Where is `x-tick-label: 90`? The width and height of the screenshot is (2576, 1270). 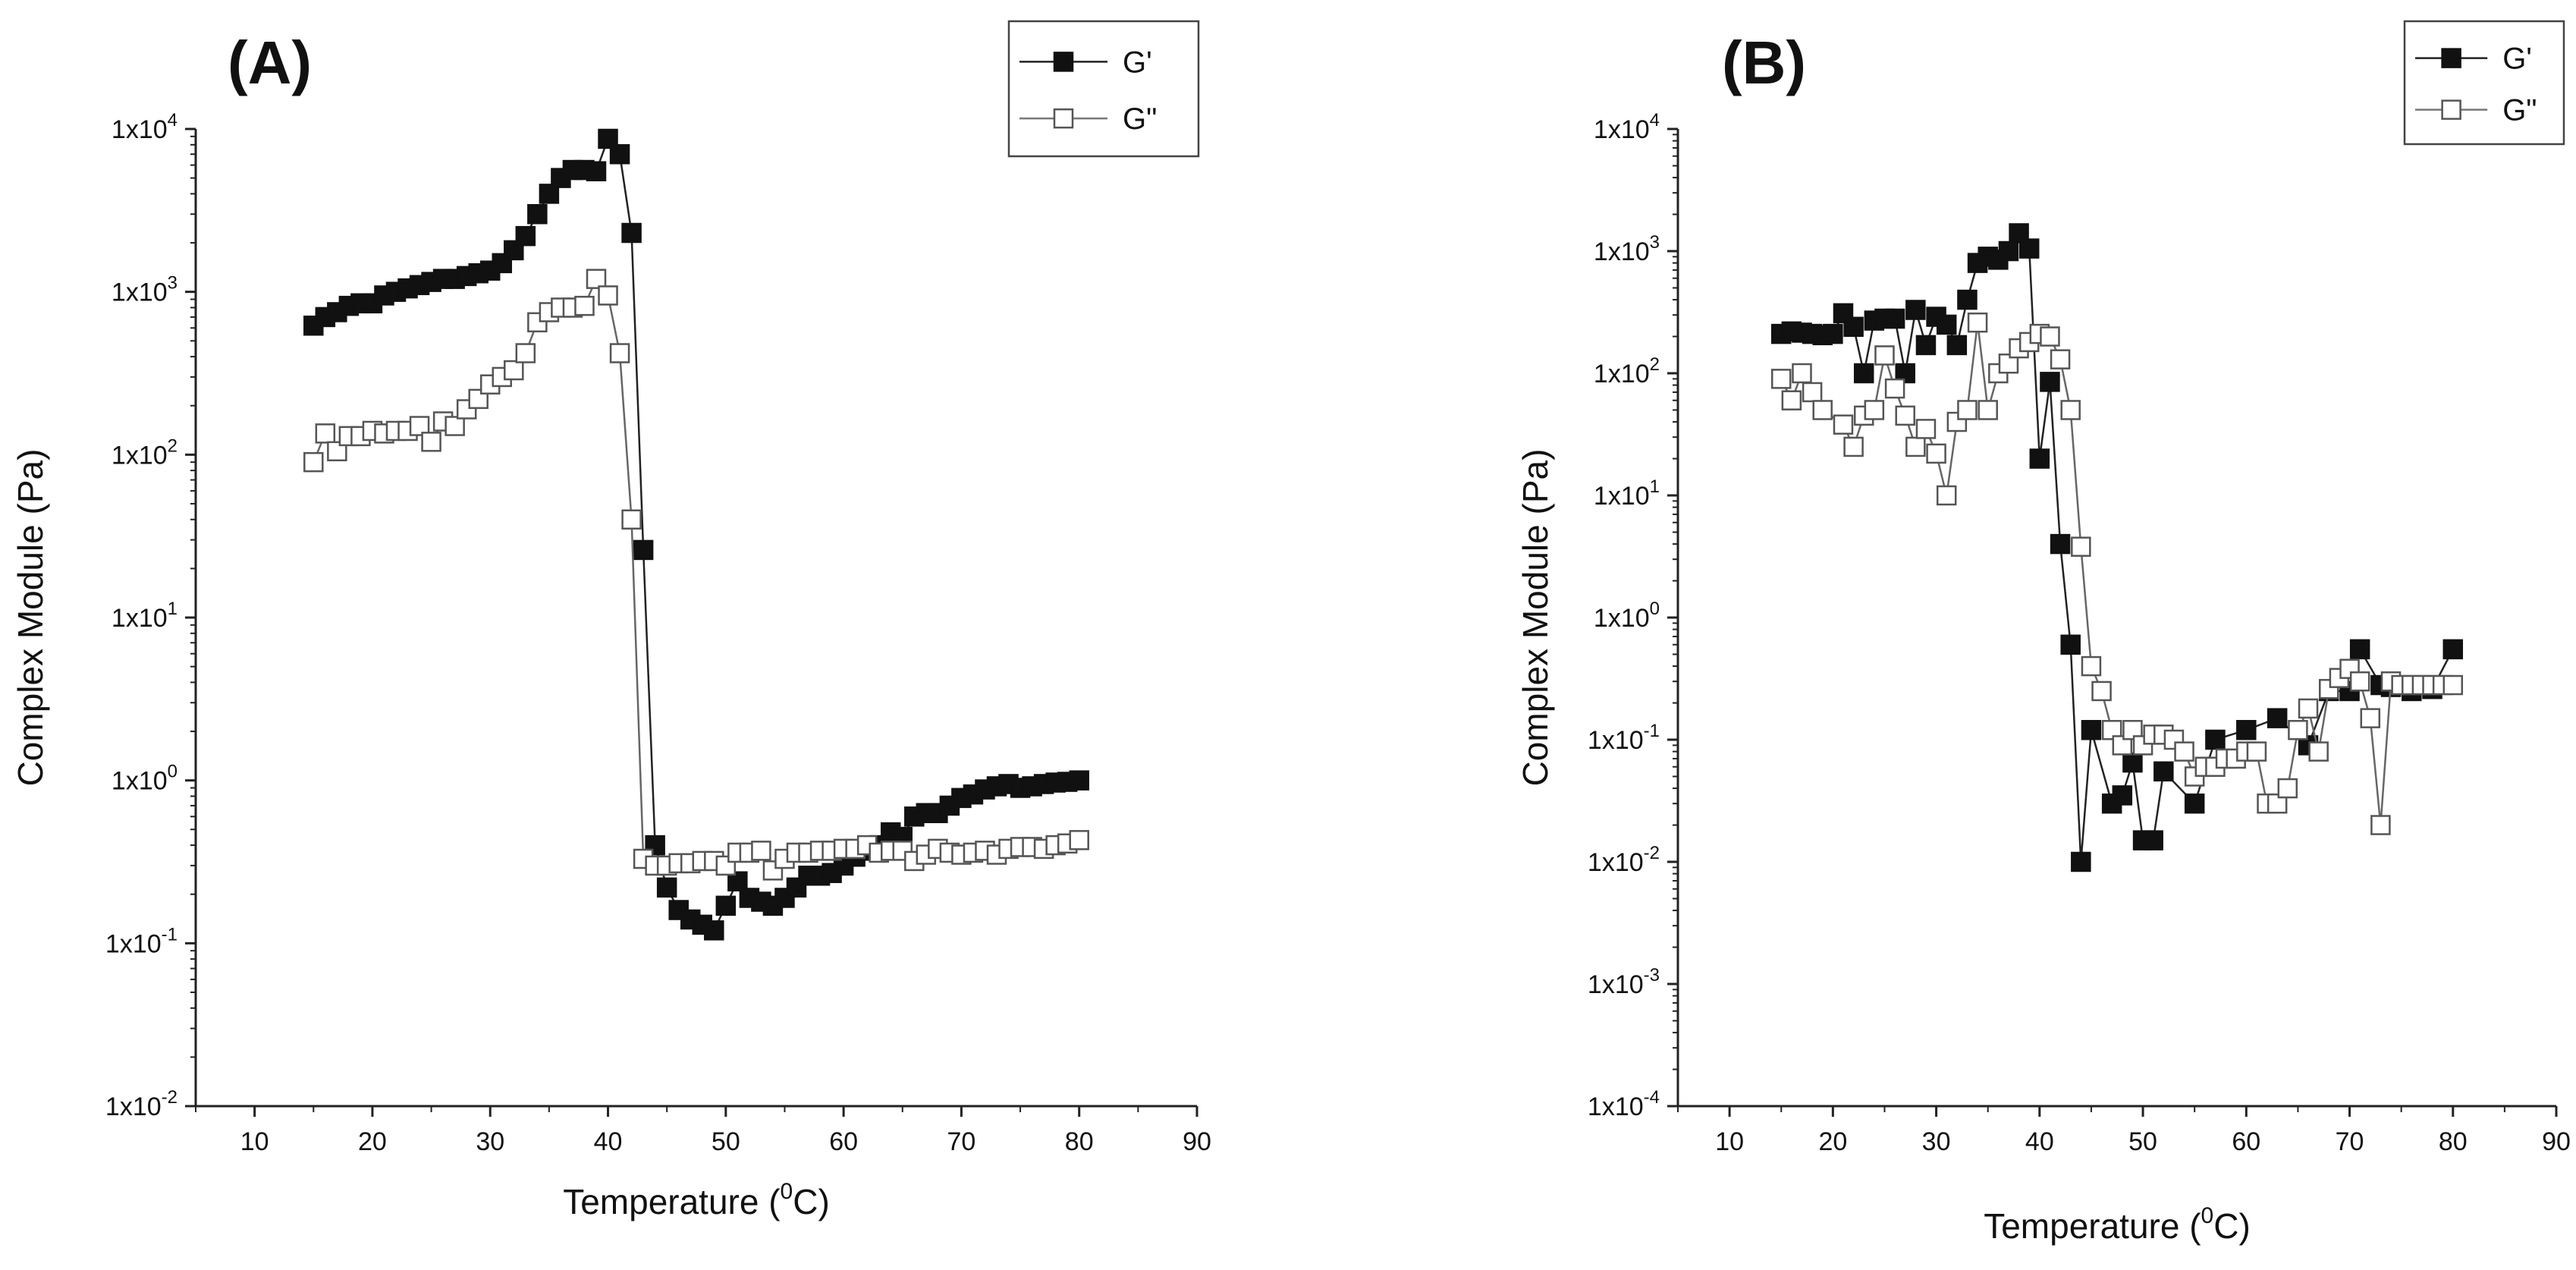 x-tick-label: 90 is located at coordinates (2556, 1141).